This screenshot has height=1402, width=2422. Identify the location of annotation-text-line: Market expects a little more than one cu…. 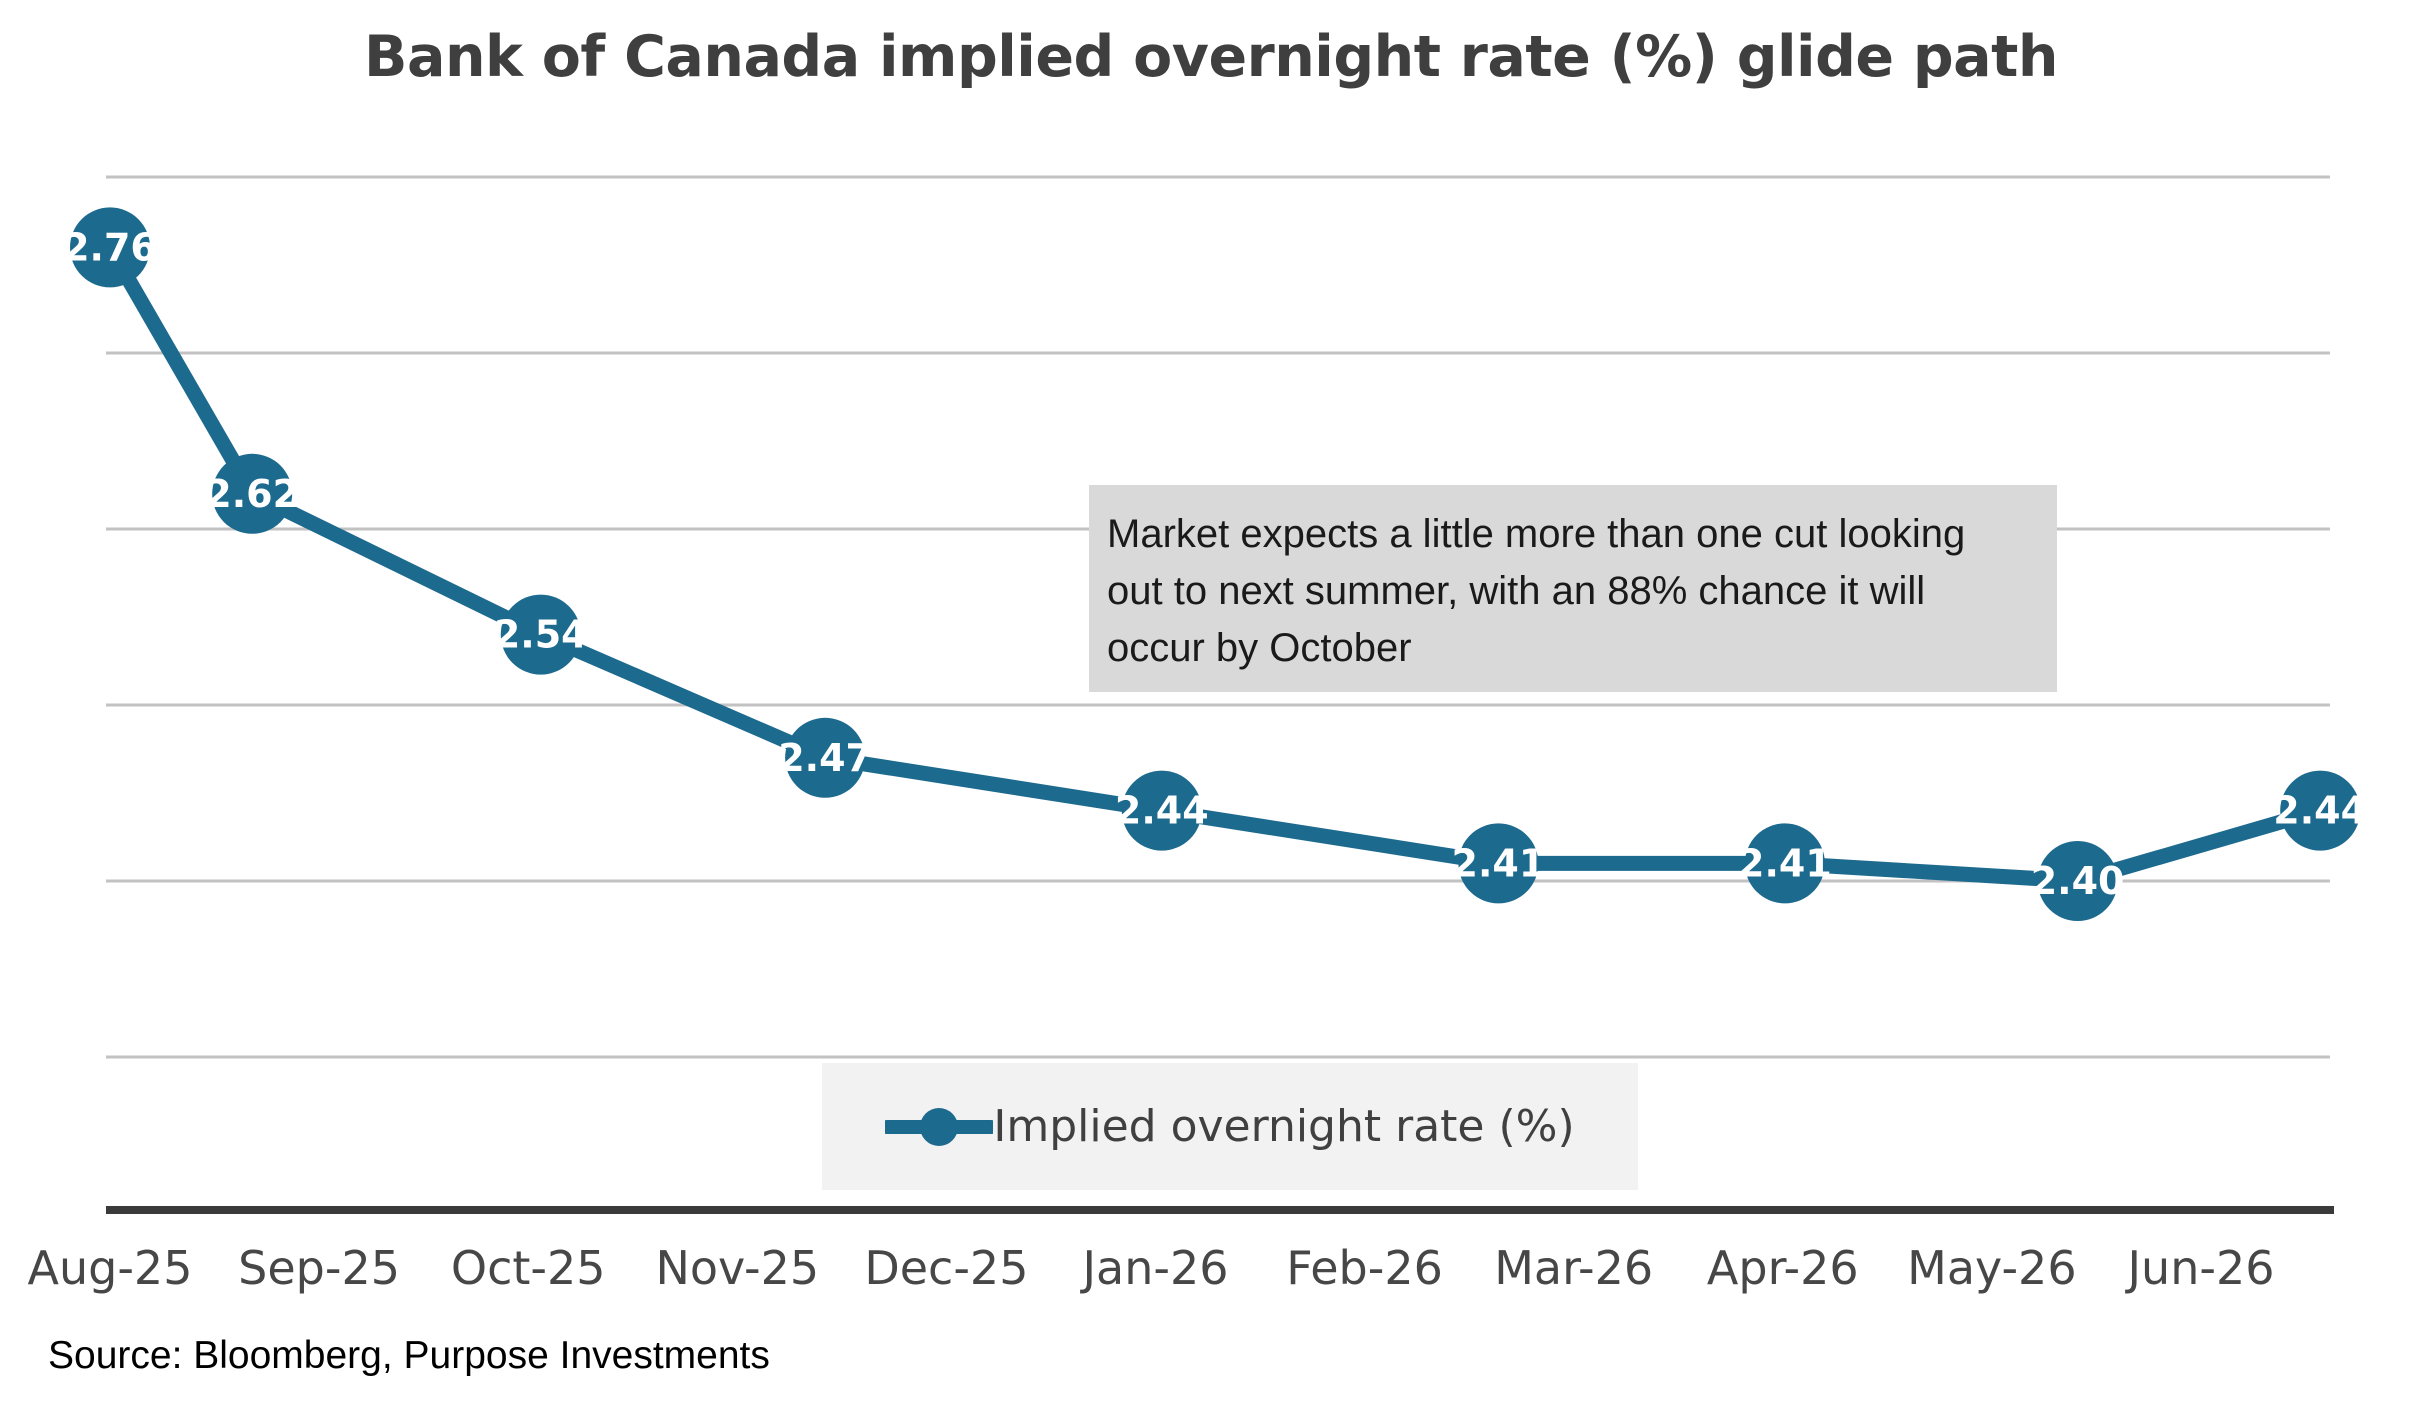
(1536, 534).